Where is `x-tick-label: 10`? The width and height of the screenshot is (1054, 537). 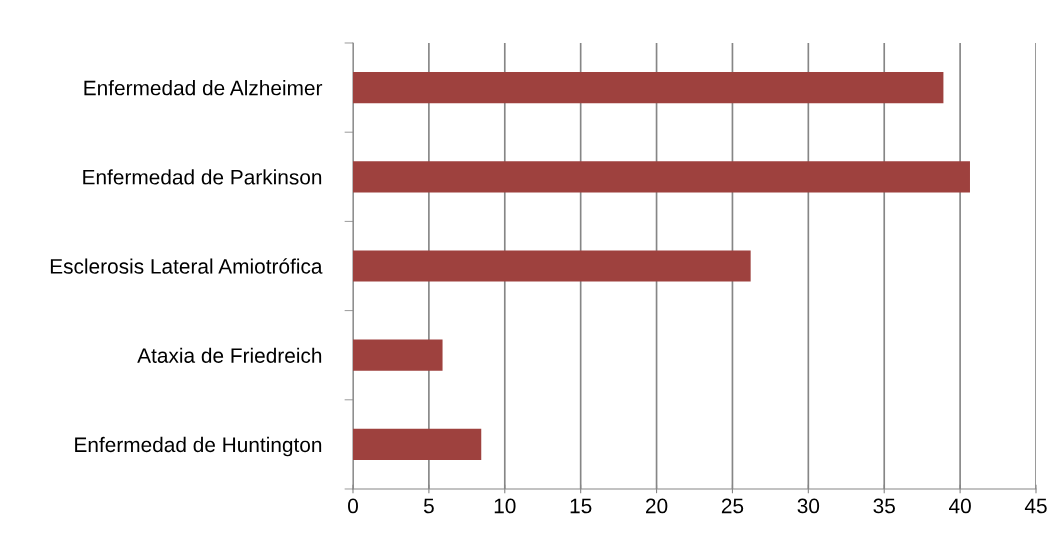 x-tick-label: 10 is located at coordinates (505, 506).